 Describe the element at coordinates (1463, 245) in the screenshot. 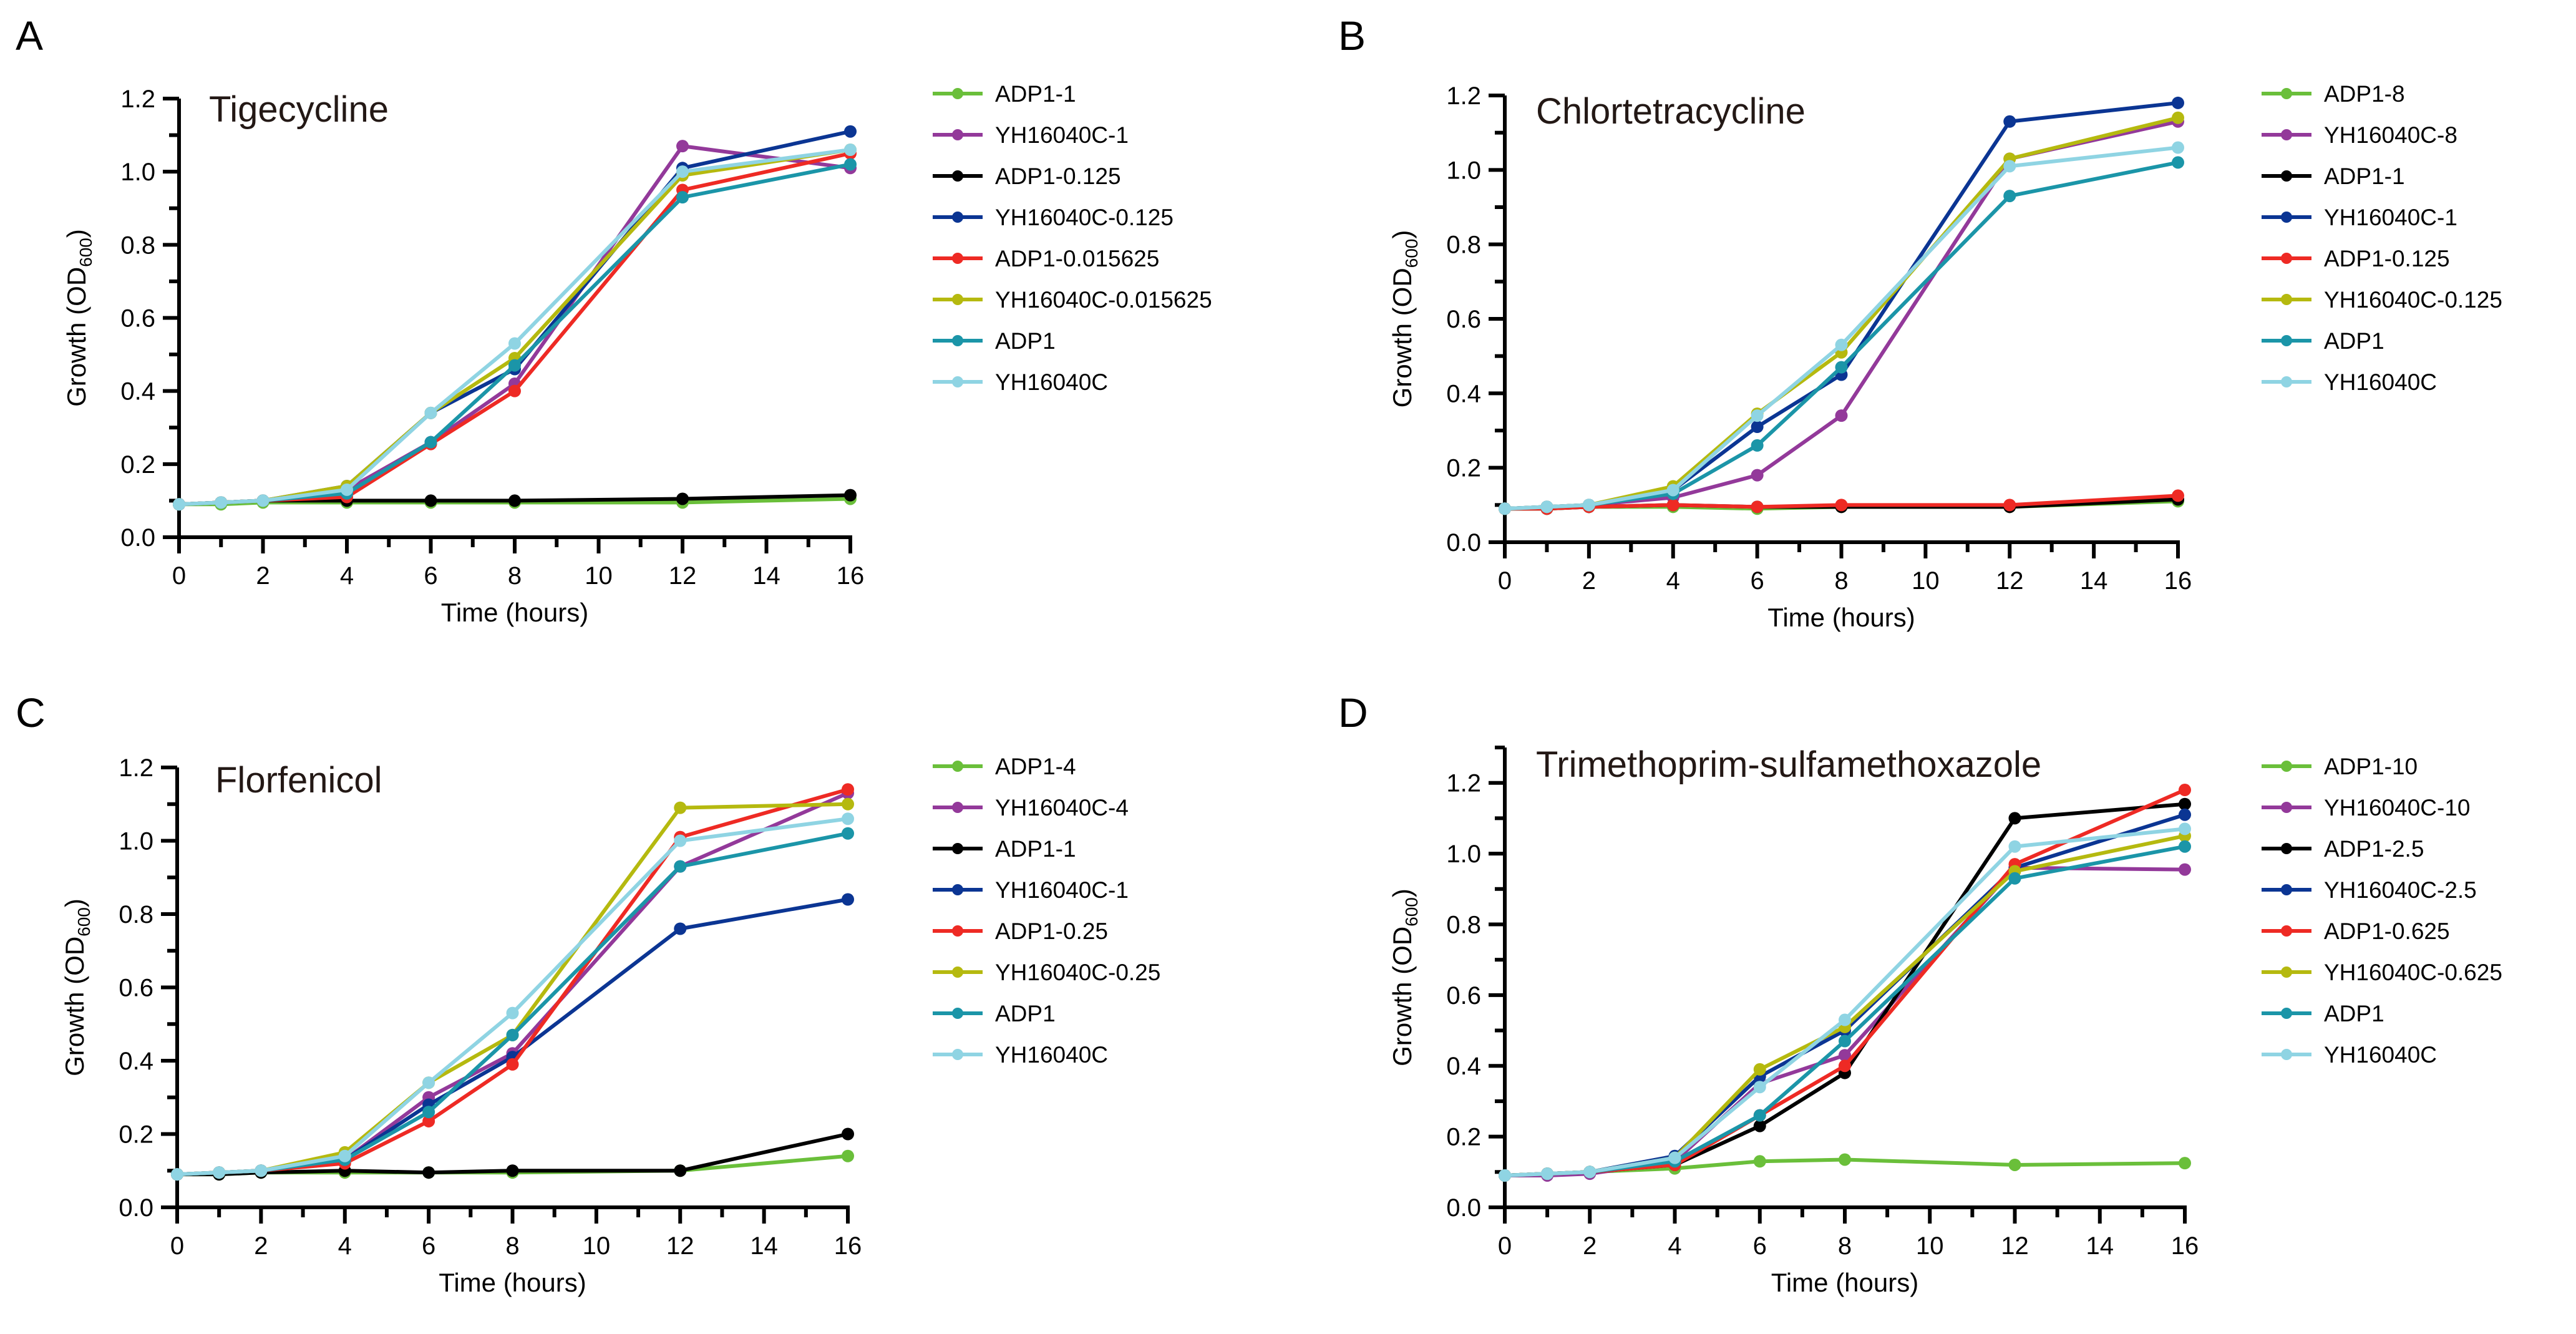

I see `y-tick-label: 0.8` at that location.